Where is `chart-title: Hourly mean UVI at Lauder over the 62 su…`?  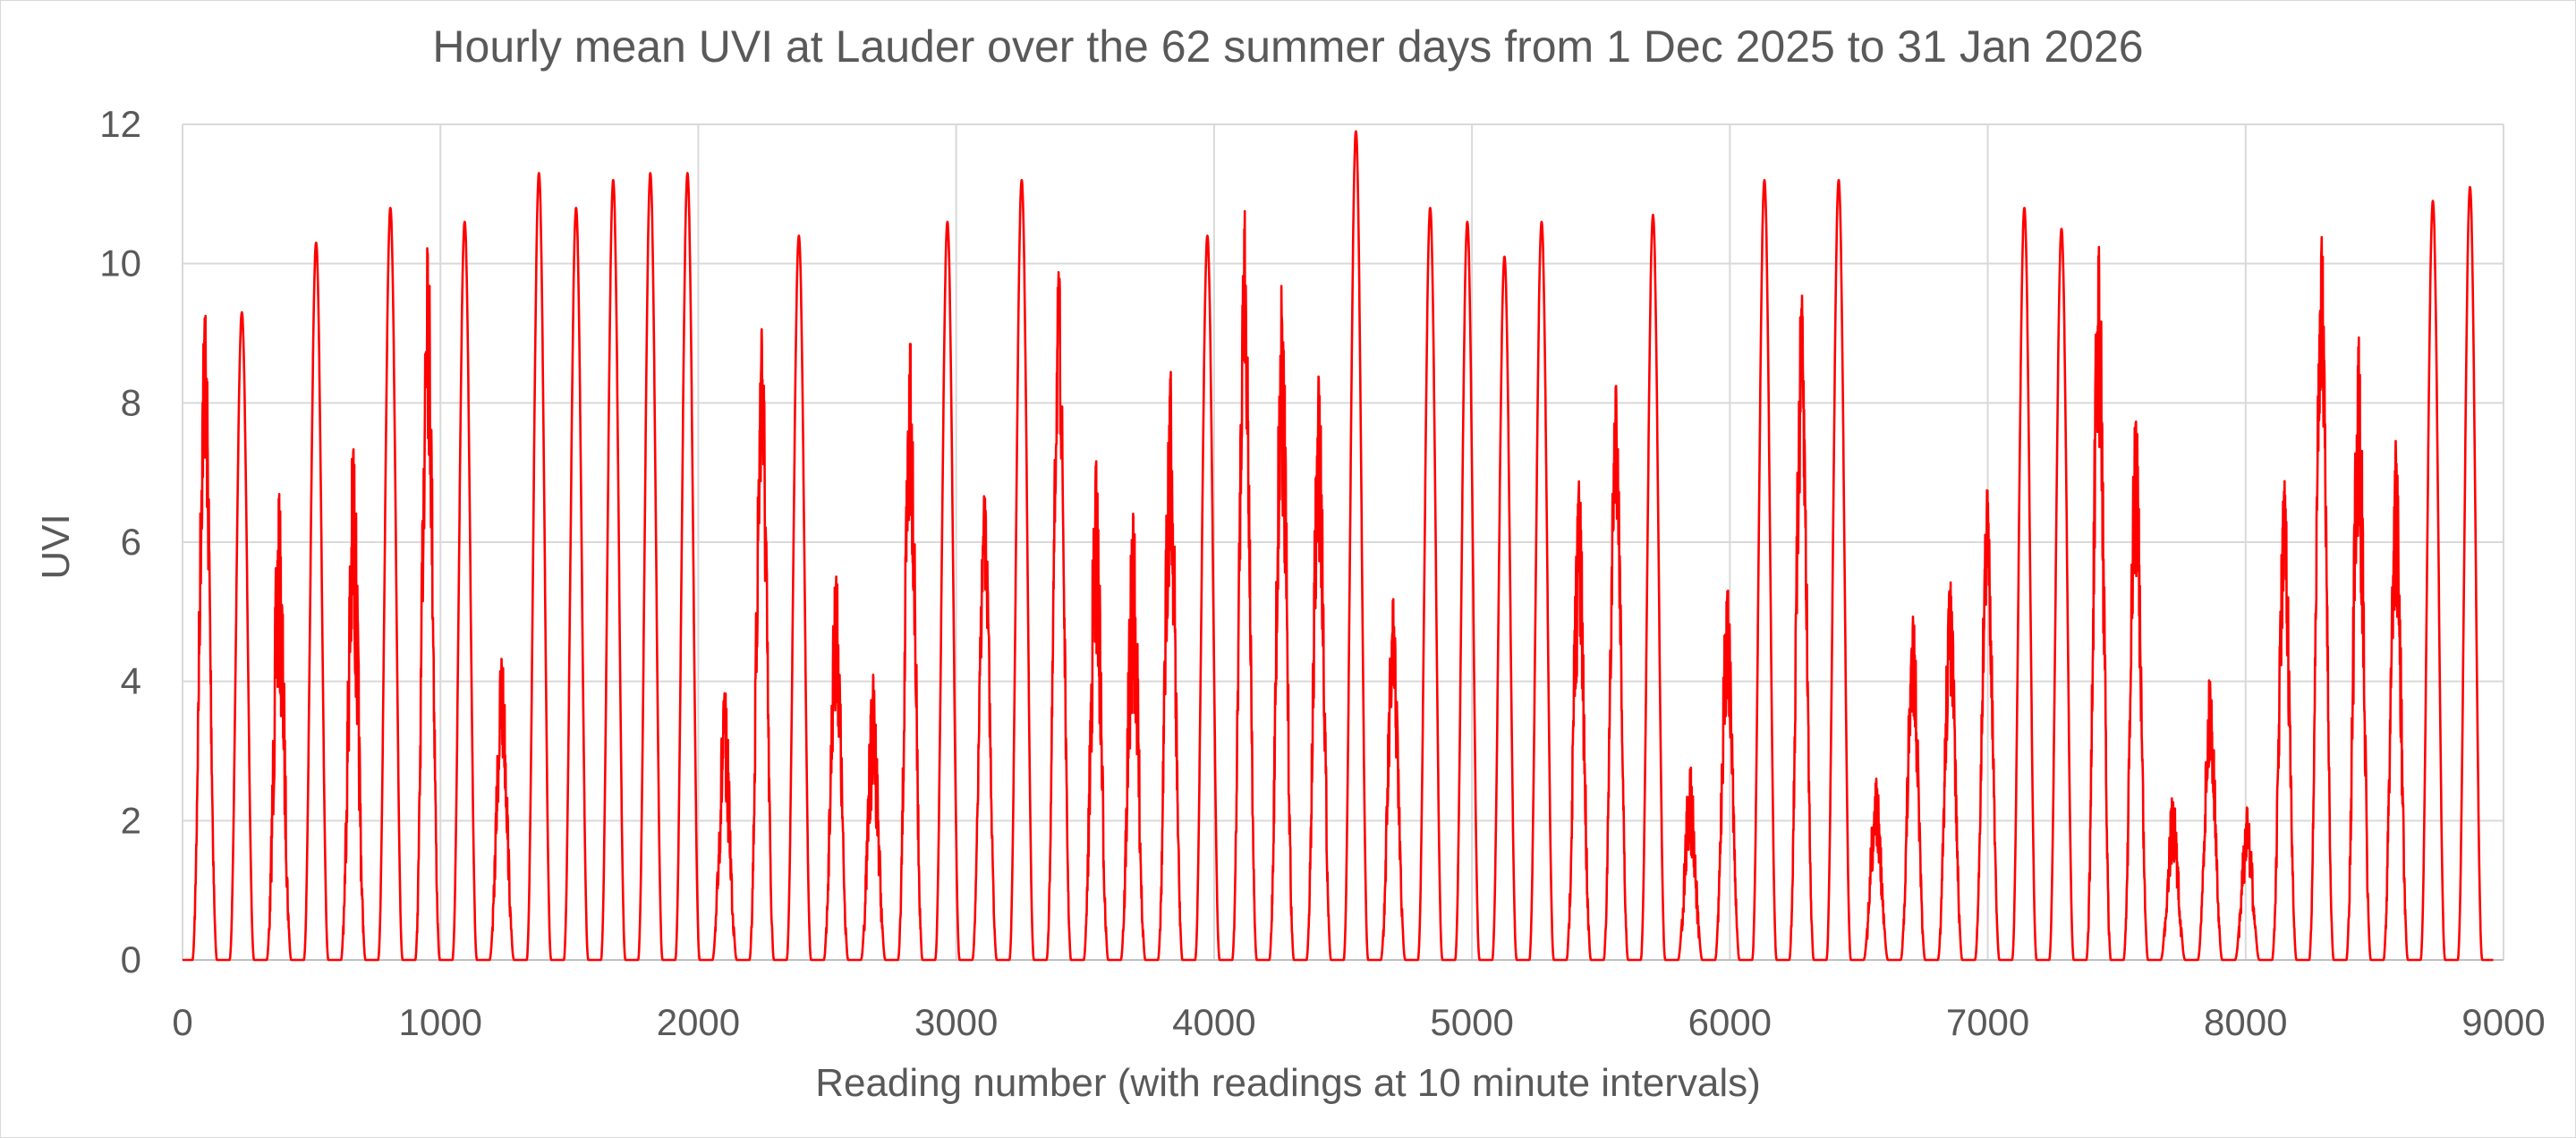 chart-title: Hourly mean UVI at Lauder over the 62 su… is located at coordinates (1288, 46).